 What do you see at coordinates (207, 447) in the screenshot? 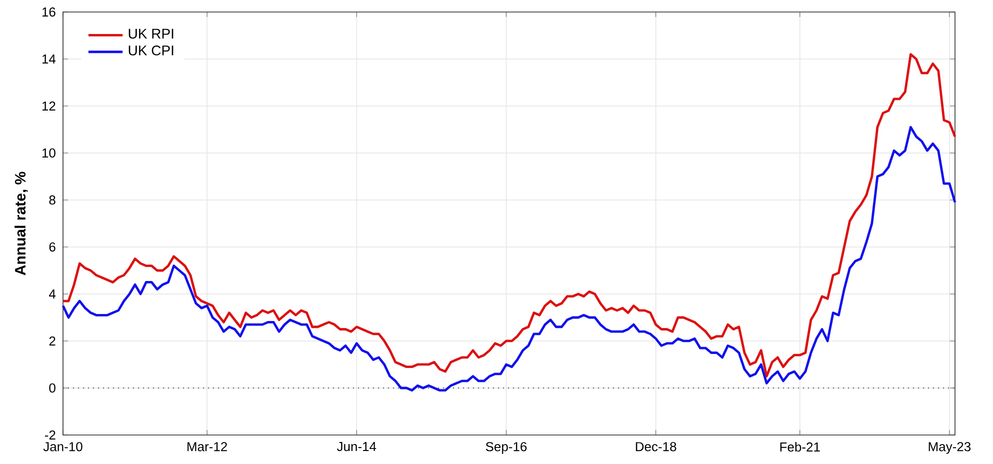
I see `x-tick-label: Mar-12` at bounding box center [207, 447].